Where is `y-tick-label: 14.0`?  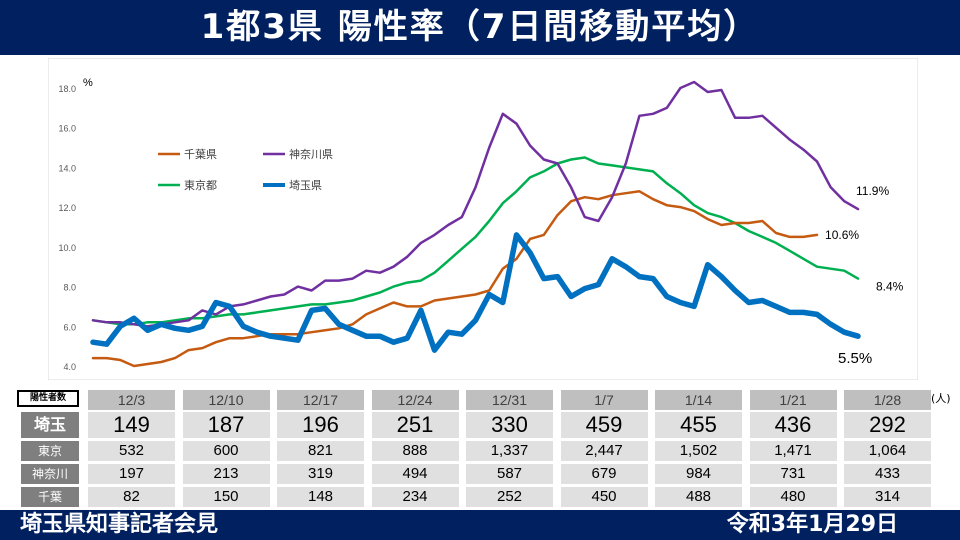 y-tick-label: 14.0 is located at coordinates (67, 168).